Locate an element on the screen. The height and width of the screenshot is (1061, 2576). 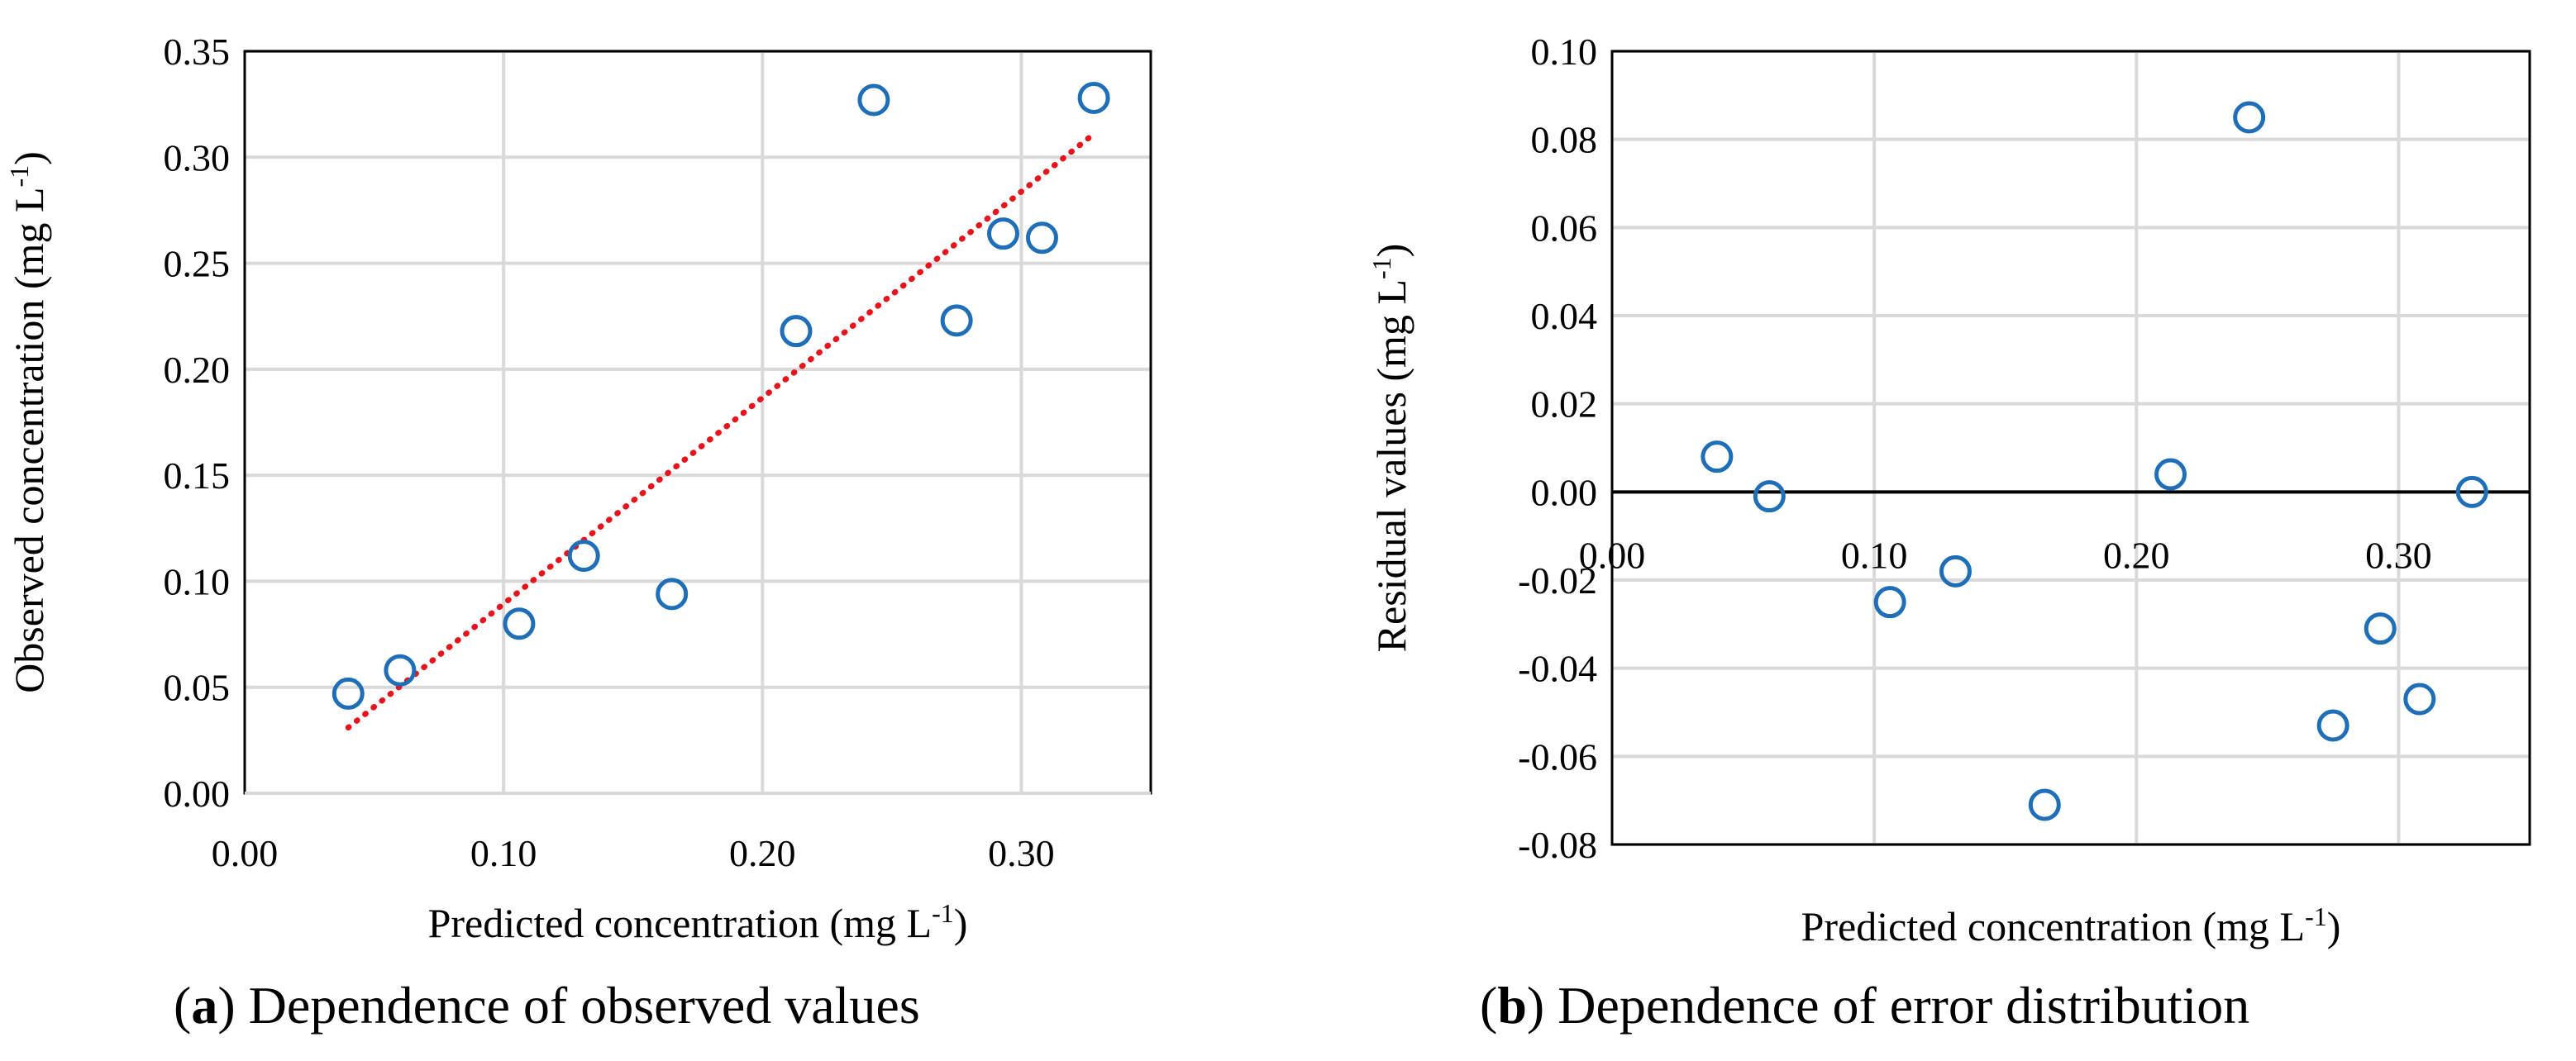
caption-b: (b) Dependence of error distribution is located at coordinates (1865, 1005).